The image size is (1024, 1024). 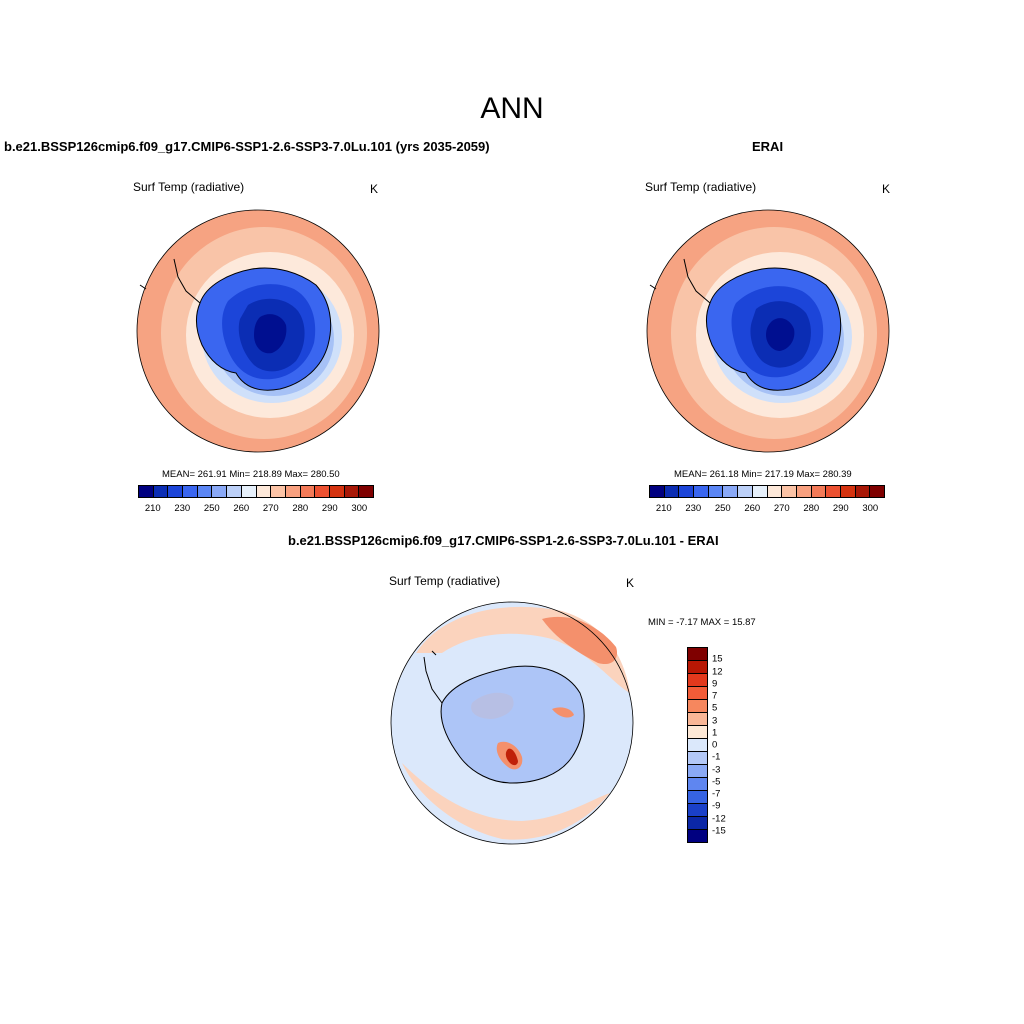 I want to click on left-colorbar, so click(x=256, y=491).